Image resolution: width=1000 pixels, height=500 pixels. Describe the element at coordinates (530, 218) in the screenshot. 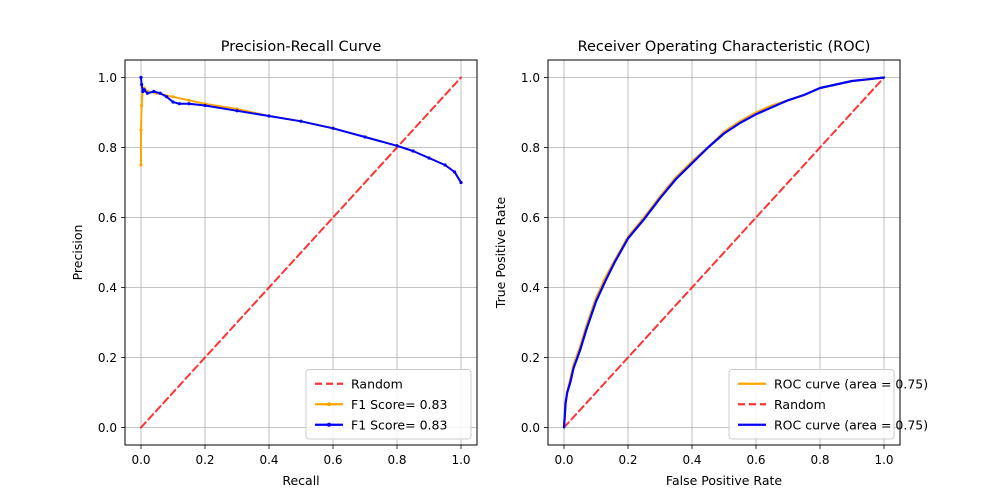

I see `roc-y-tick-label: 0.6` at that location.